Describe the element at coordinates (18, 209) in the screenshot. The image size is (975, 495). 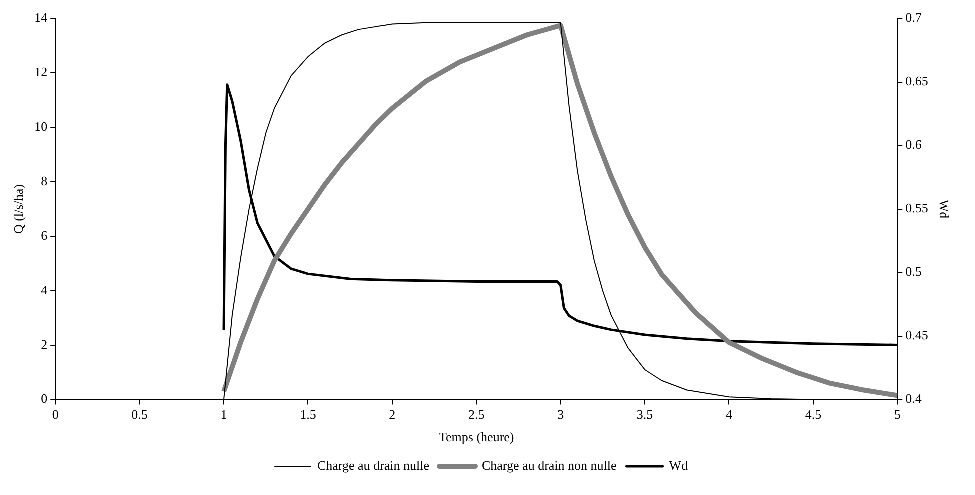
I see `y-axis-title: Q (l/s/ha)` at that location.